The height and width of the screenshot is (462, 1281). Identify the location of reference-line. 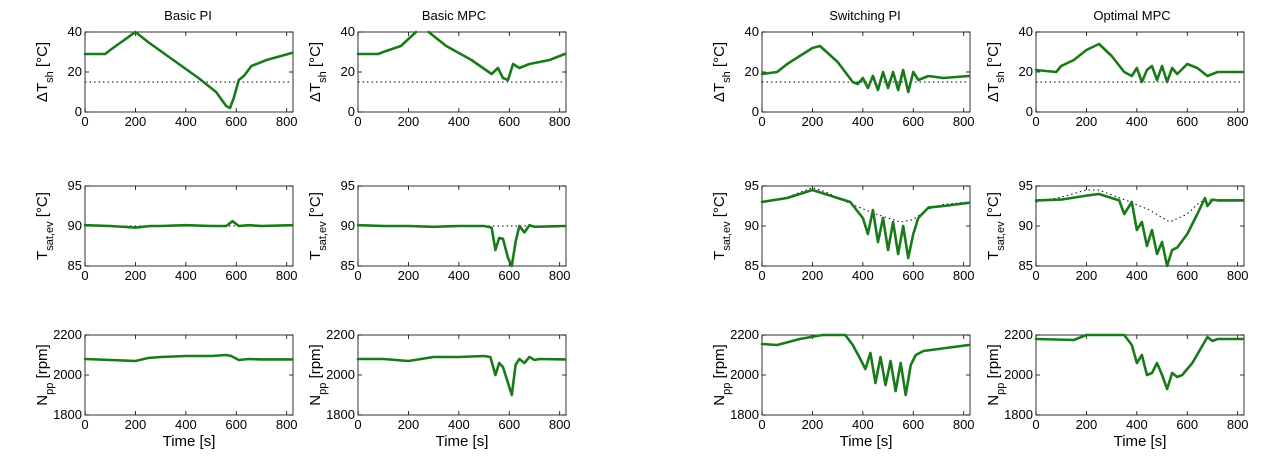
(865, 205).